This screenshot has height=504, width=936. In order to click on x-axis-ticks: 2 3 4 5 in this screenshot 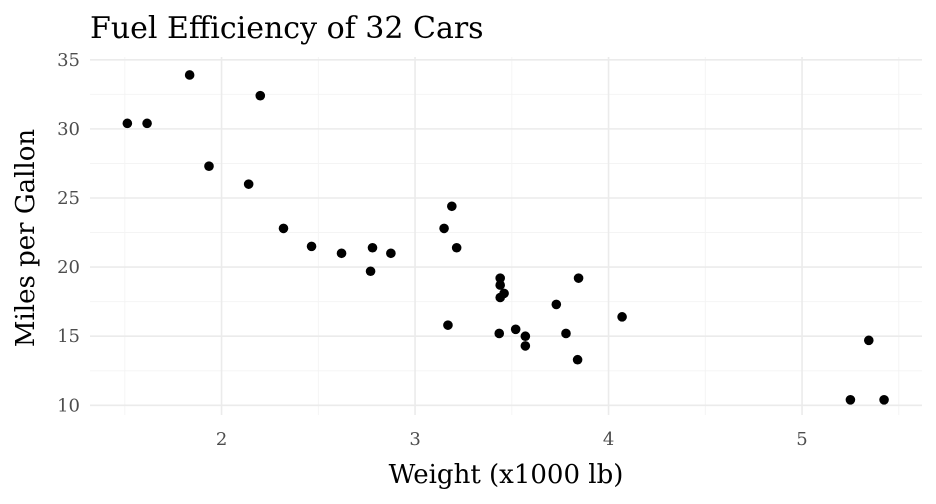, I will do `click(512, 439)`.